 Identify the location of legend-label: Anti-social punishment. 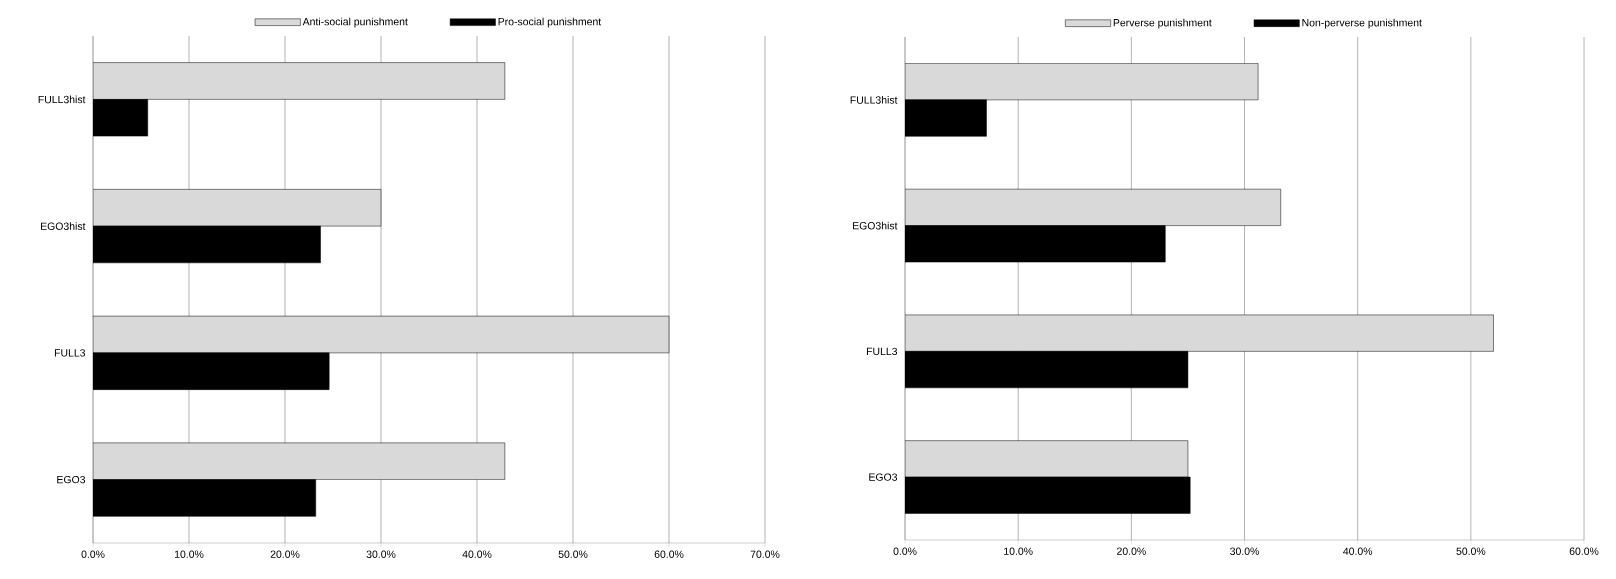
(355, 22).